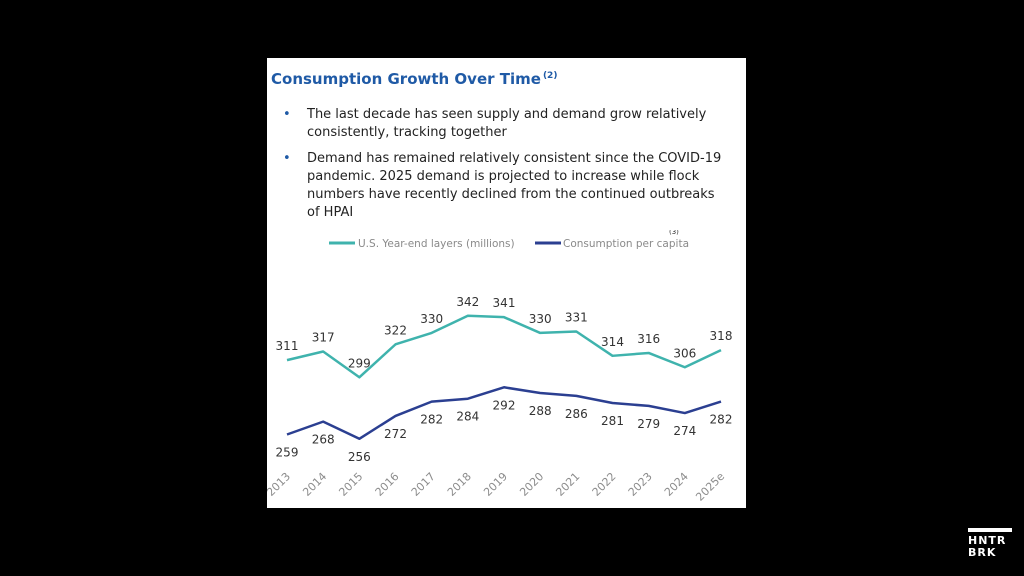  Describe the element at coordinates (540, 411) in the screenshot. I see `data-label-consumption: 288` at that location.